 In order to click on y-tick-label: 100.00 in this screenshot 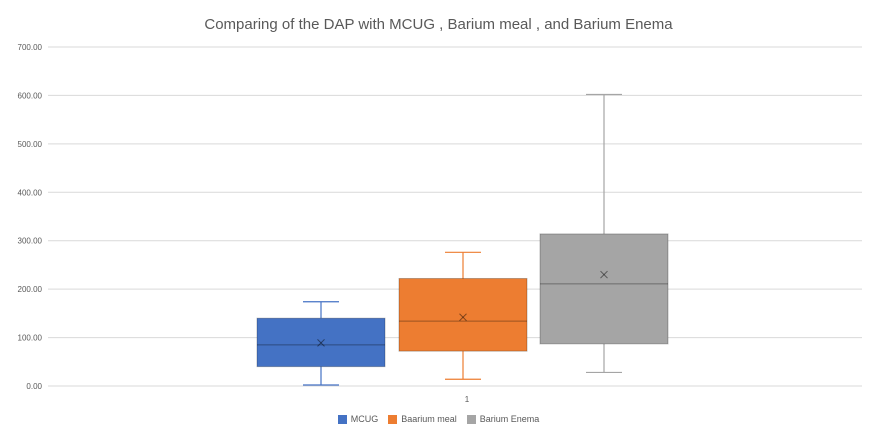, I will do `click(30, 338)`.